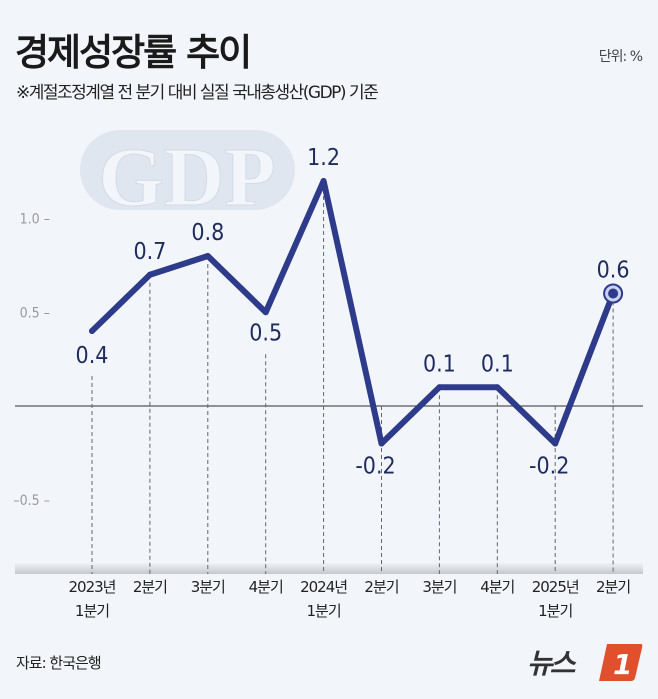 This screenshot has height=699, width=658. Describe the element at coordinates (613, 271) in the screenshot. I see `data-label: 0.6` at that location.